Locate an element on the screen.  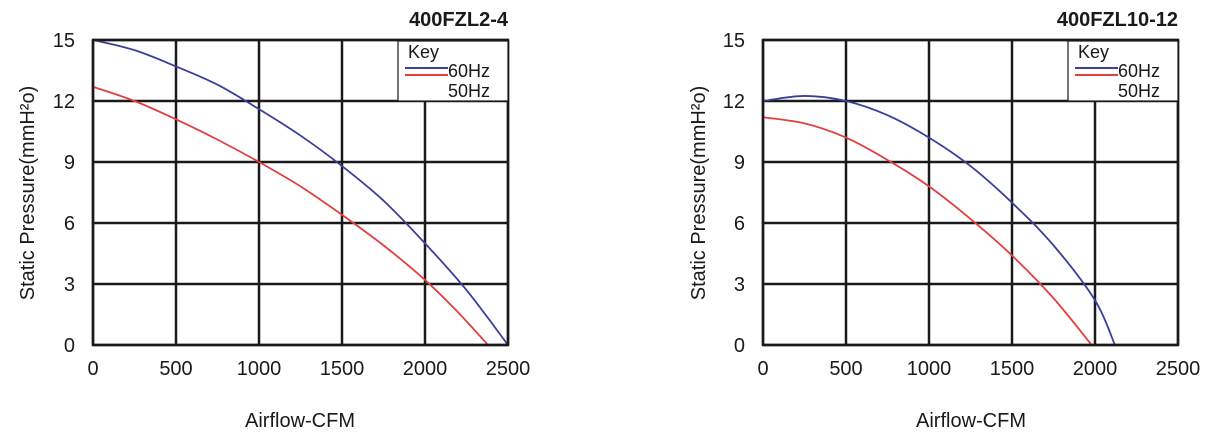
series-line-50hz is located at coordinates (927, 231).